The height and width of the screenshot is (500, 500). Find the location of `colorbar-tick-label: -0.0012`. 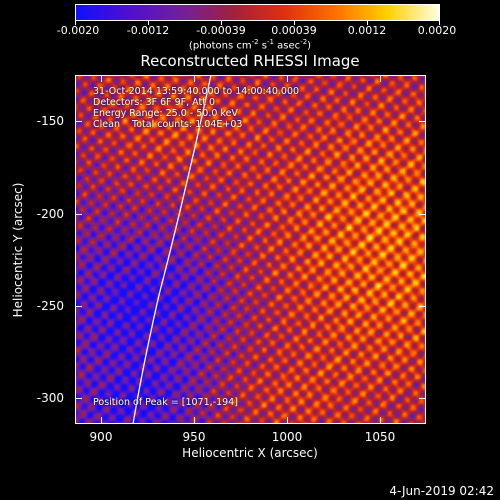

colorbar-tick-label: -0.0012 is located at coordinates (148, 30).